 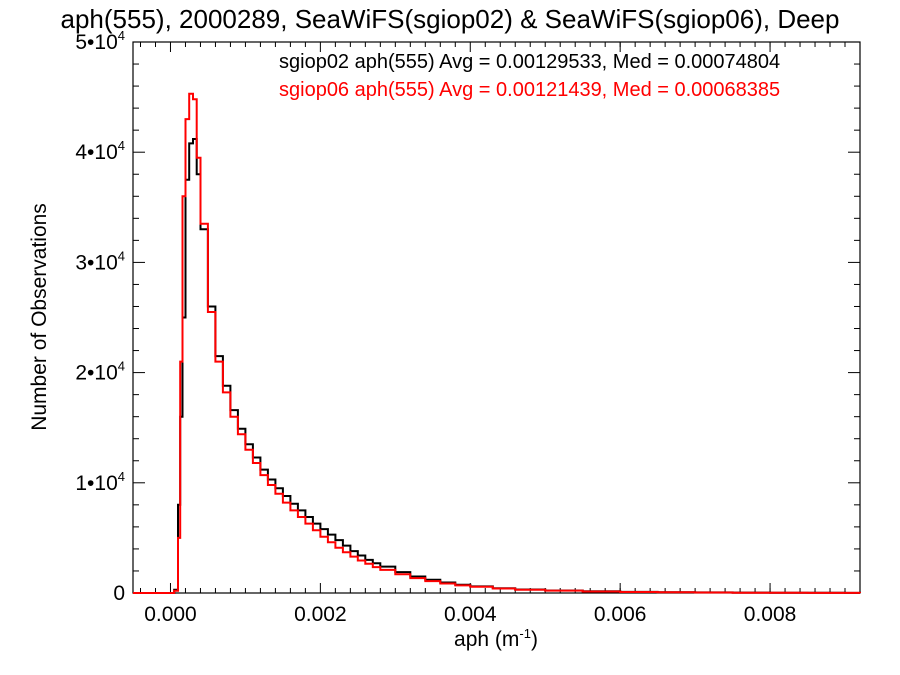 I want to click on y-tick-label: 4•104, so click(x=100, y=151).